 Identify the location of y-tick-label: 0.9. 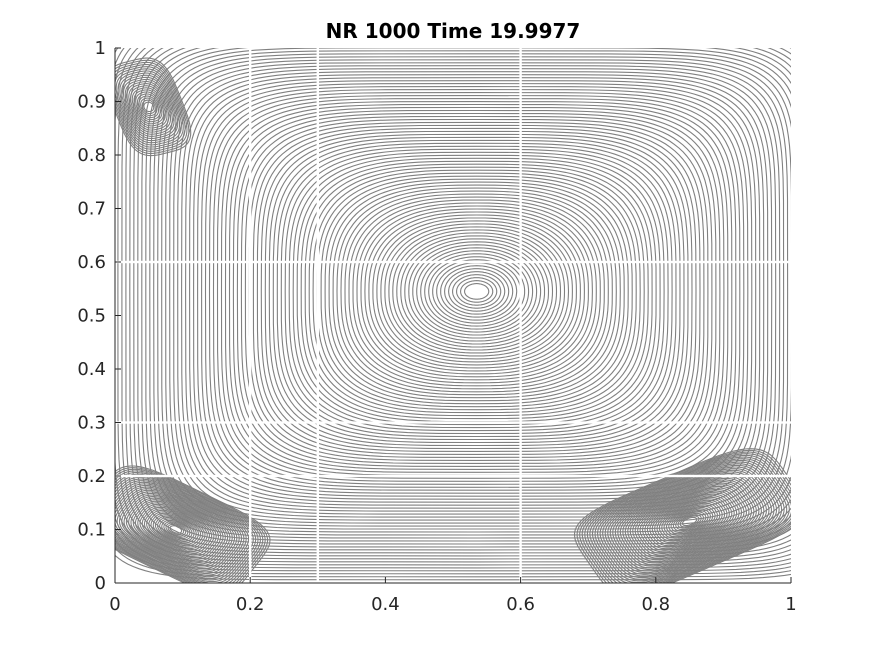
(91, 102).